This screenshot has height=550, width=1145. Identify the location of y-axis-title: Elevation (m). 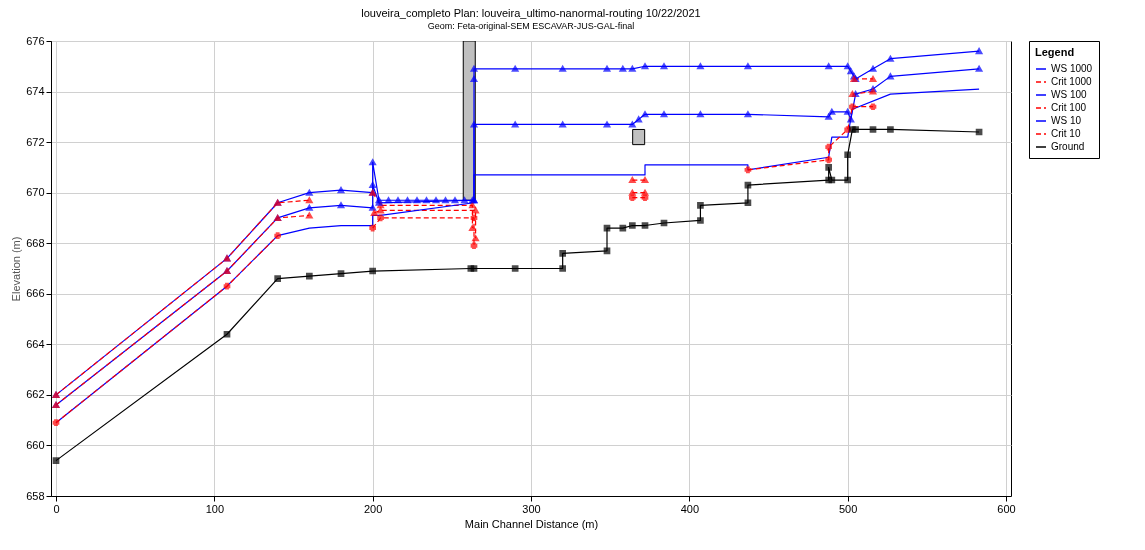
(16, 269).